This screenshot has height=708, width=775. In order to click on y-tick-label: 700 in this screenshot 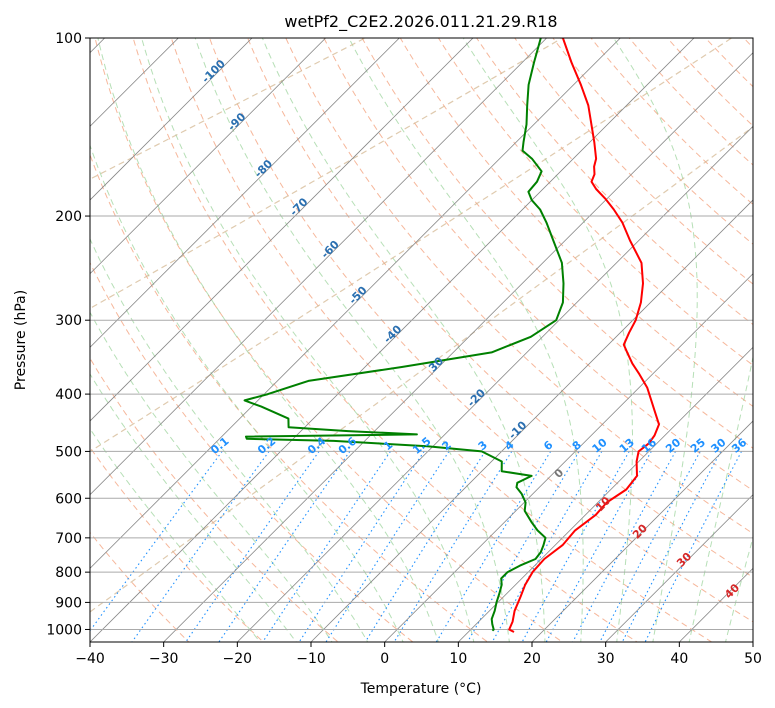, I will do `click(68, 539)`.